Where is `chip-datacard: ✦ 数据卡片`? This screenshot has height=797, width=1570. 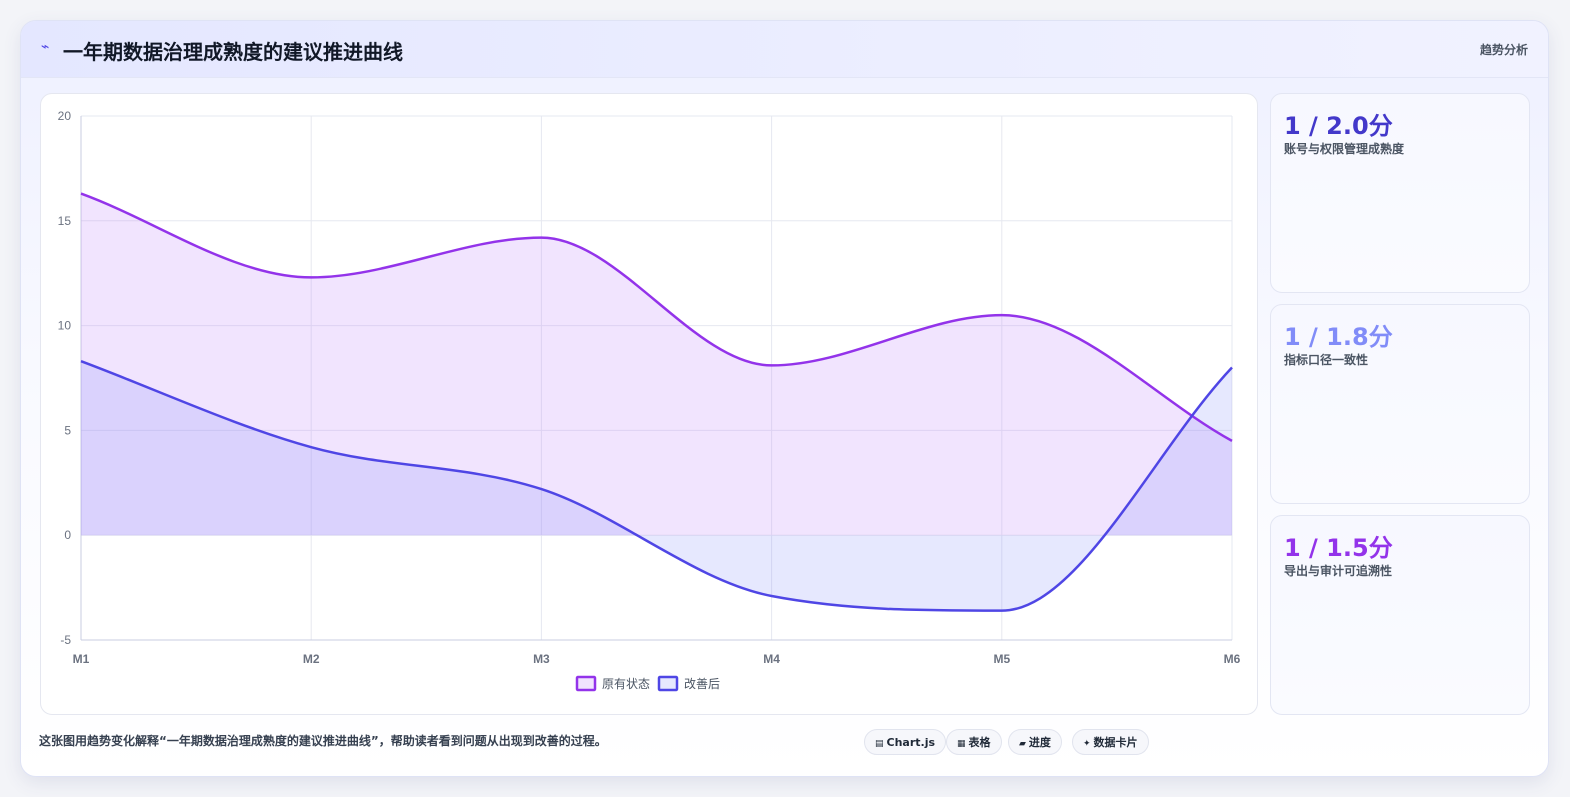
chip-datacard: ✦ 数据卡片 is located at coordinates (1110, 742).